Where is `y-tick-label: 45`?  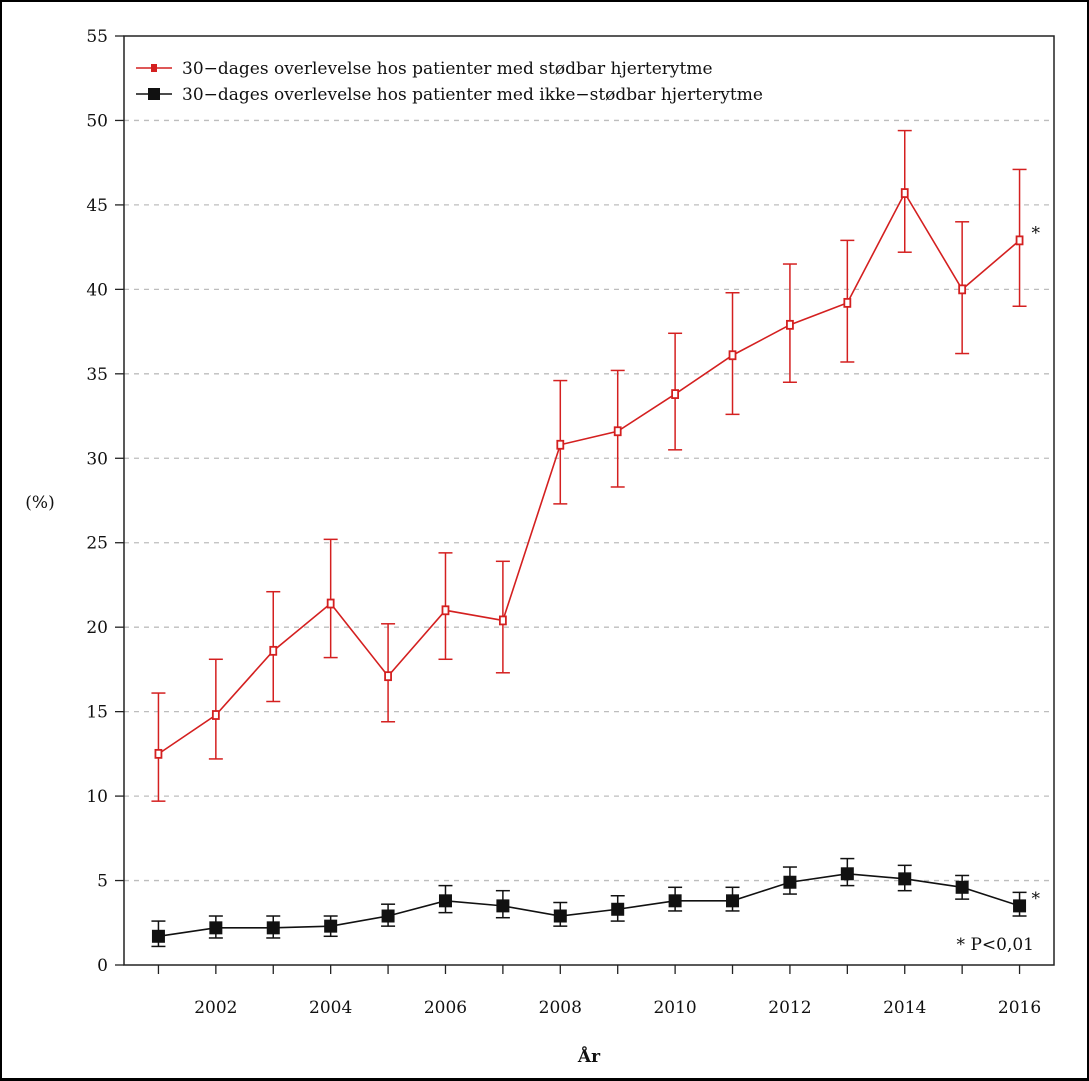
y-tick-label: 45 is located at coordinates (97, 206).